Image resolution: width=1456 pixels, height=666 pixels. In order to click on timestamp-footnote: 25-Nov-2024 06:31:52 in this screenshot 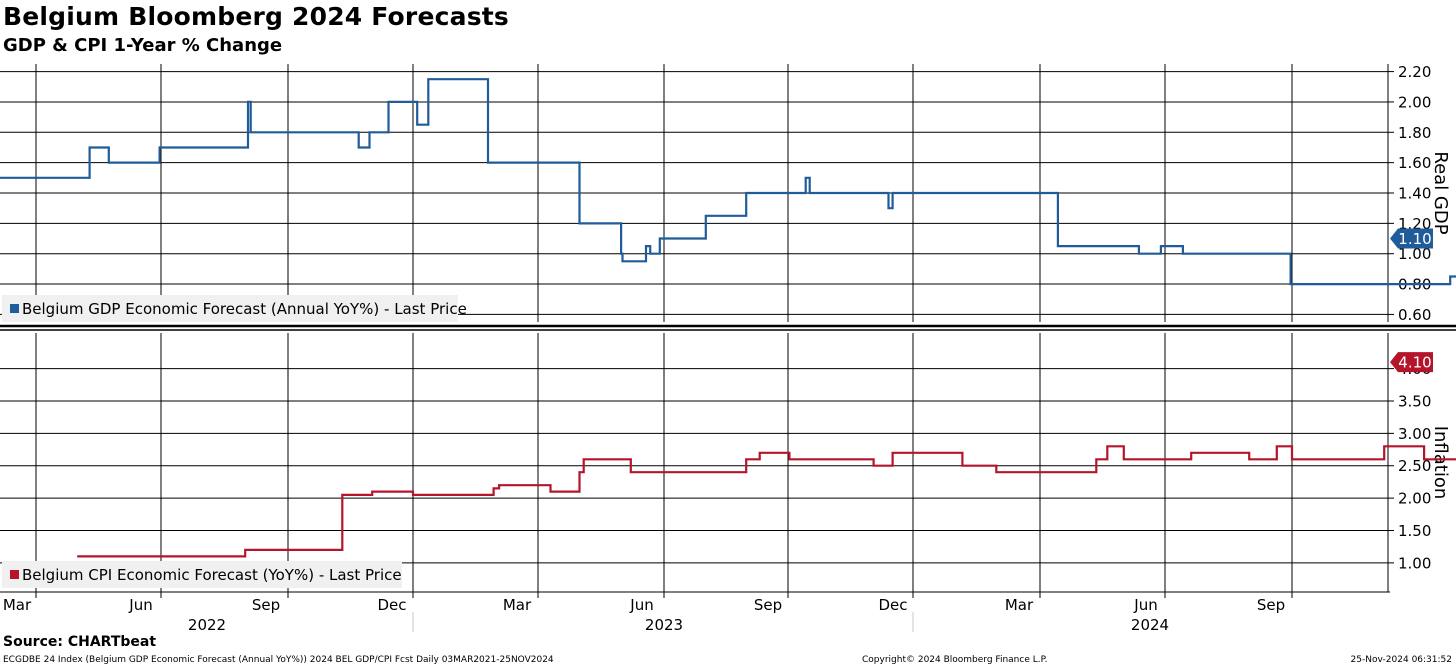, I will do `click(1401, 660)`.